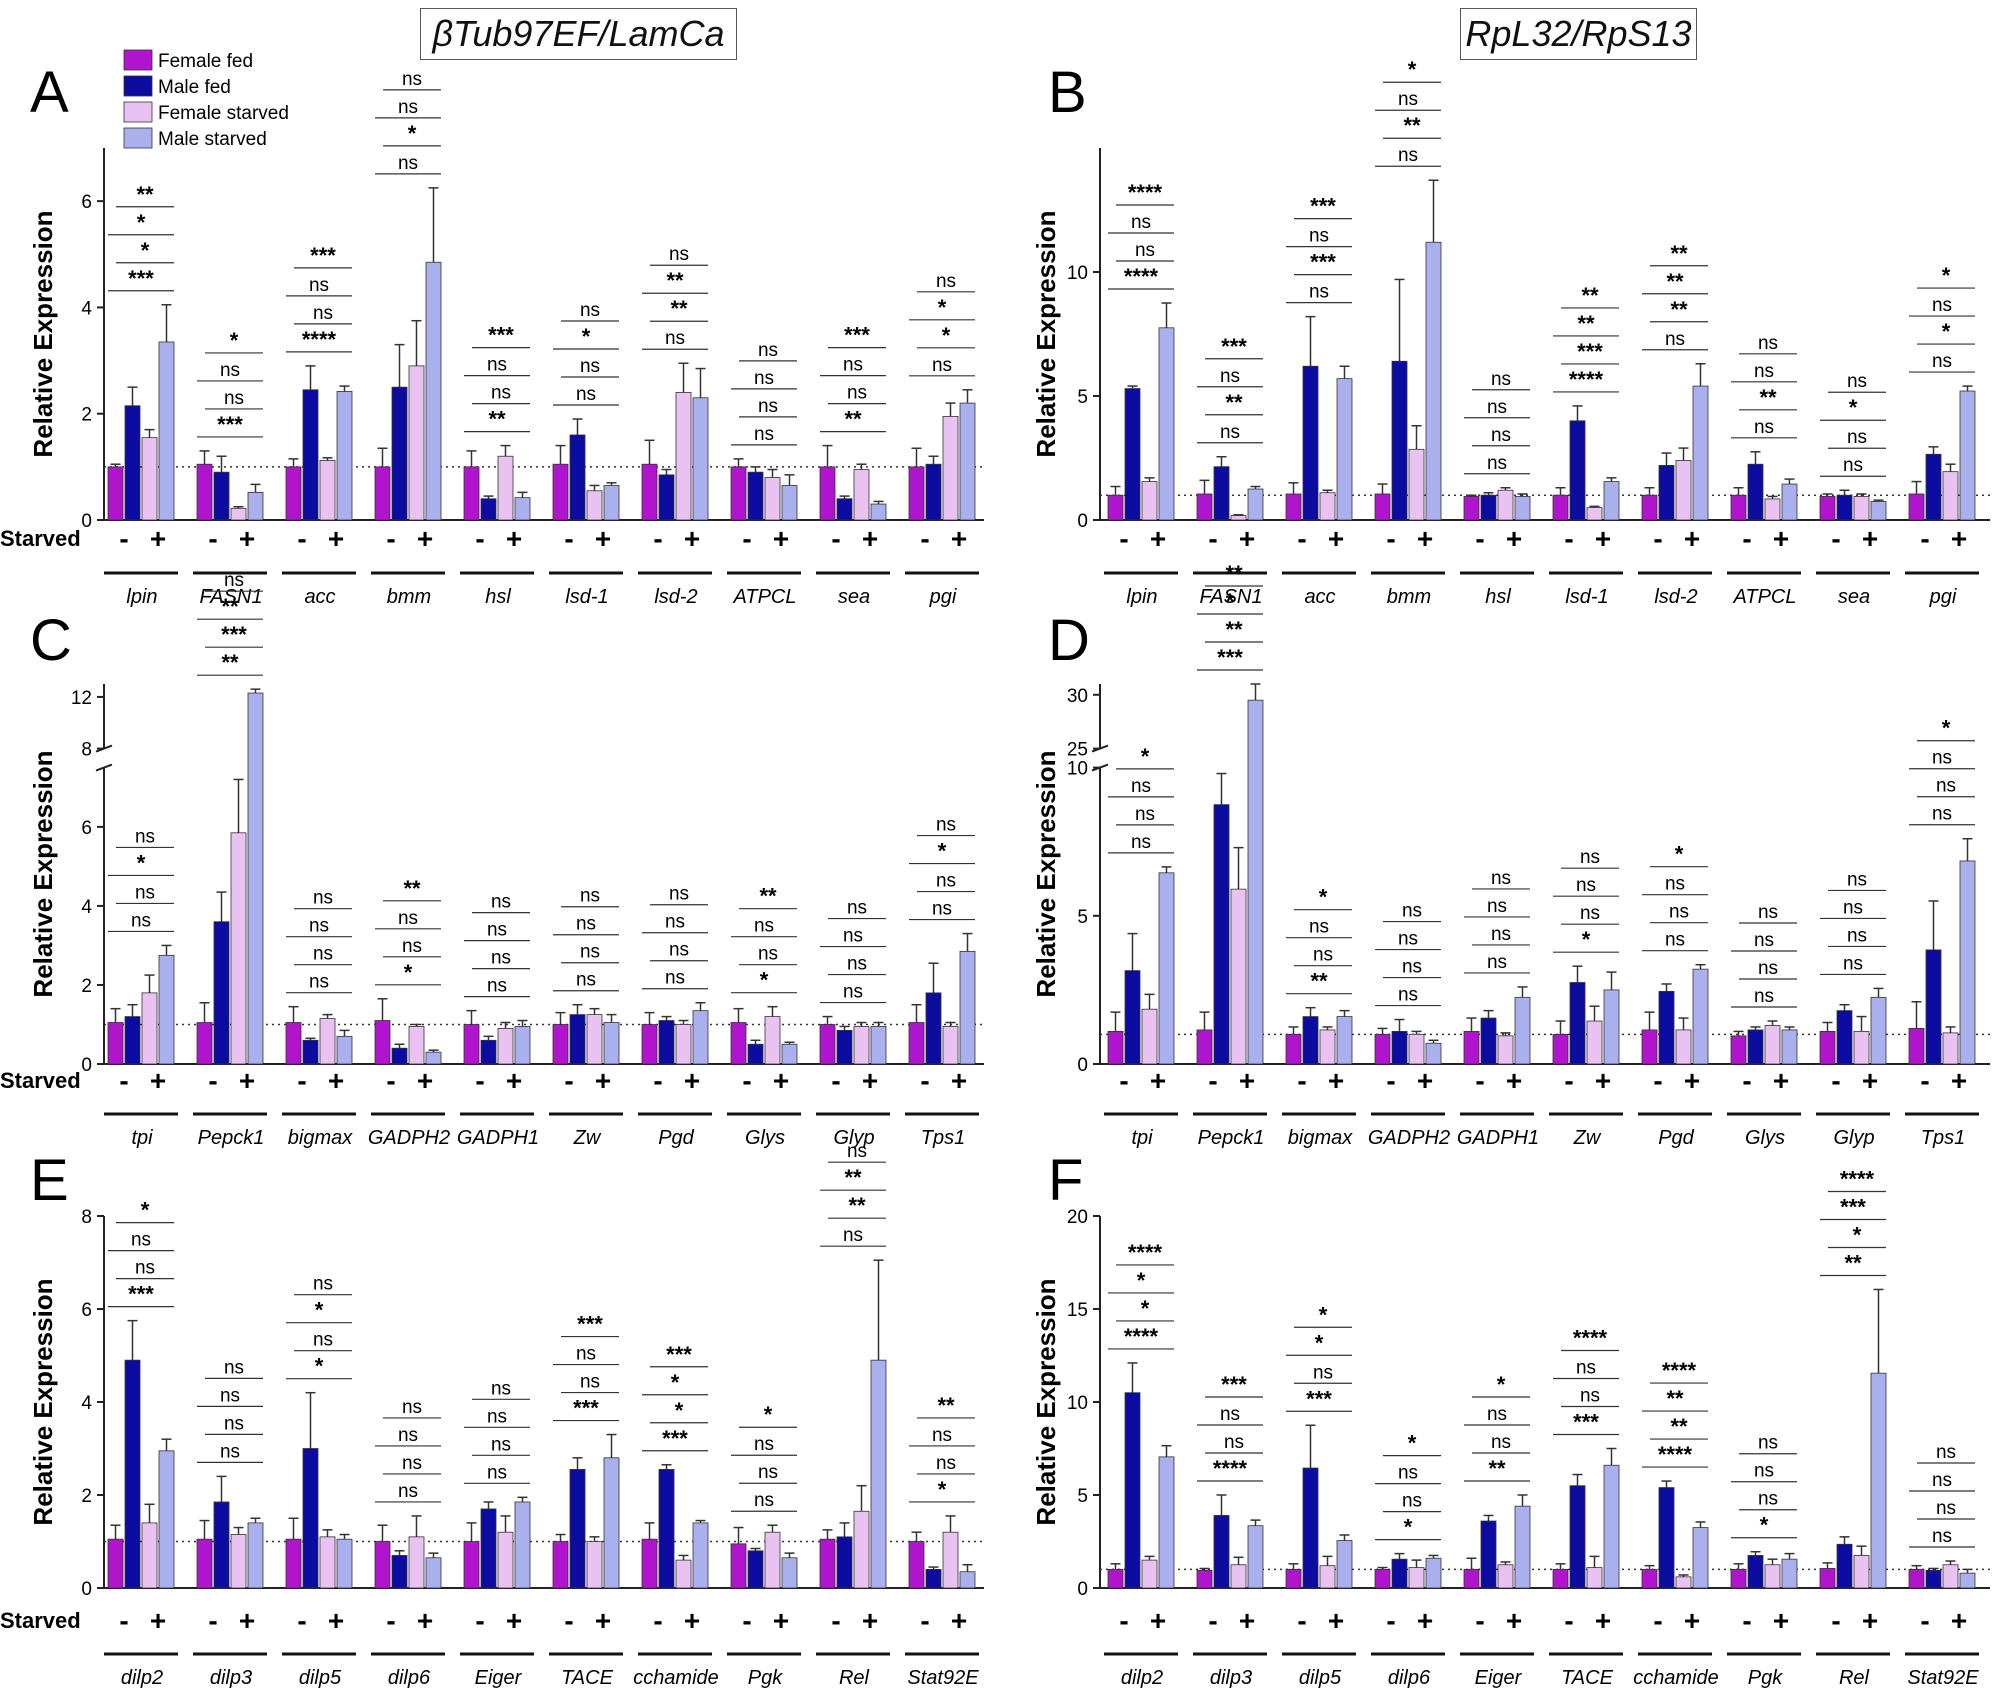  Describe the element at coordinates (43, 333) in the screenshot. I see `y-axis-label: Relative Expression` at that location.